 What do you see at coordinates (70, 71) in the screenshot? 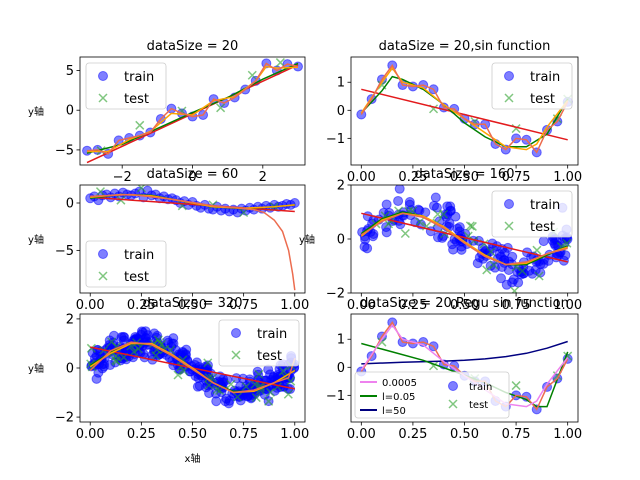
I see `y-tick-label: 5` at bounding box center [70, 71].